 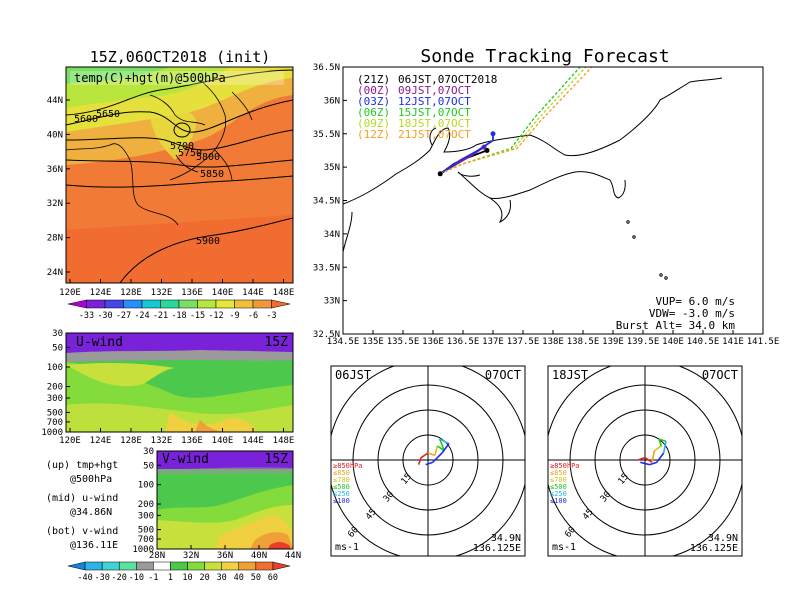 What do you see at coordinates (434, 134) in the screenshot?
I see `track-legend-time: 21JST,07OCT` at bounding box center [434, 134].